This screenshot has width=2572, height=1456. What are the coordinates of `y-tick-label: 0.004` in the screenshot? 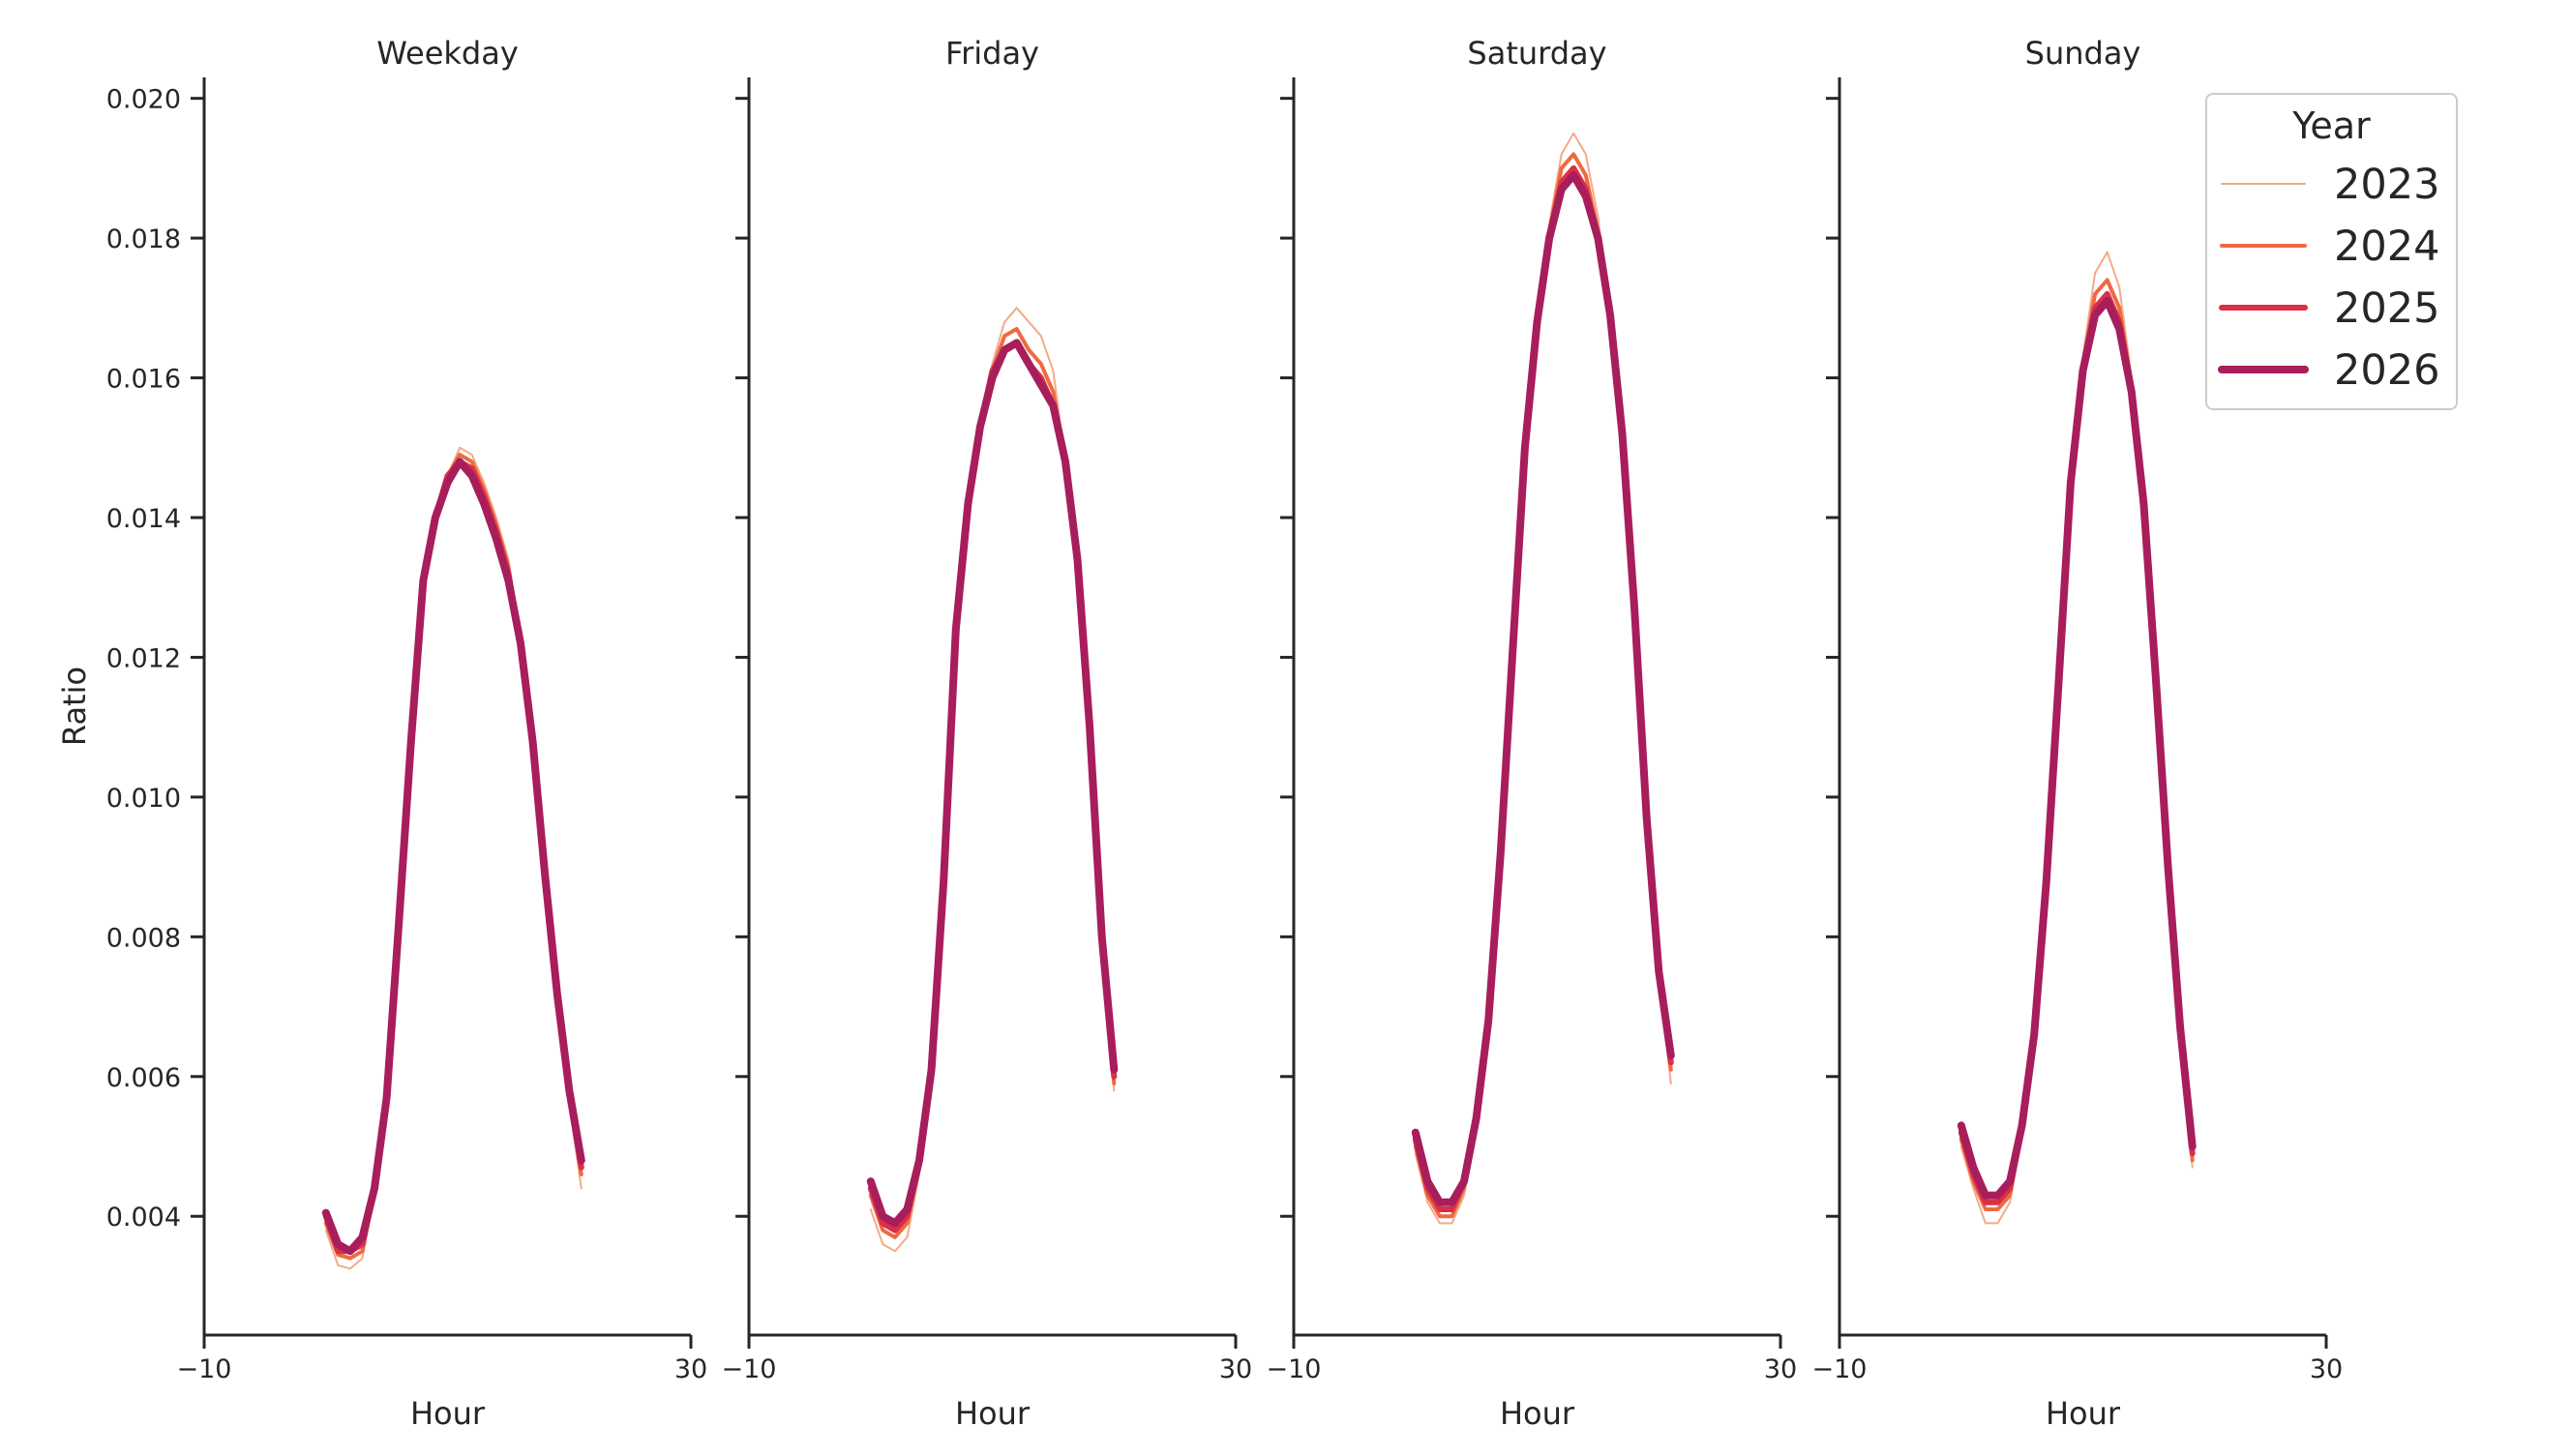 It's located at (143, 1218).